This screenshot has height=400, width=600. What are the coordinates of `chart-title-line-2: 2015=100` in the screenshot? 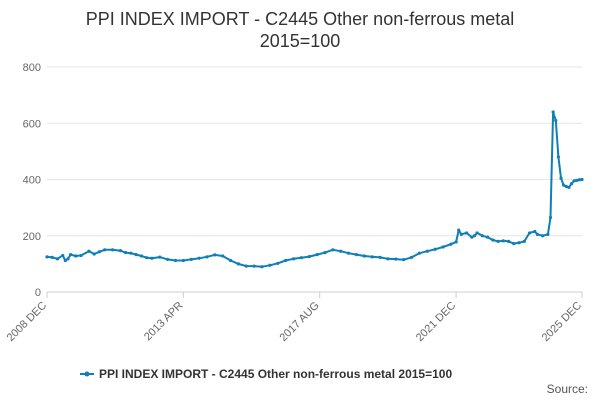 It's located at (300, 41).